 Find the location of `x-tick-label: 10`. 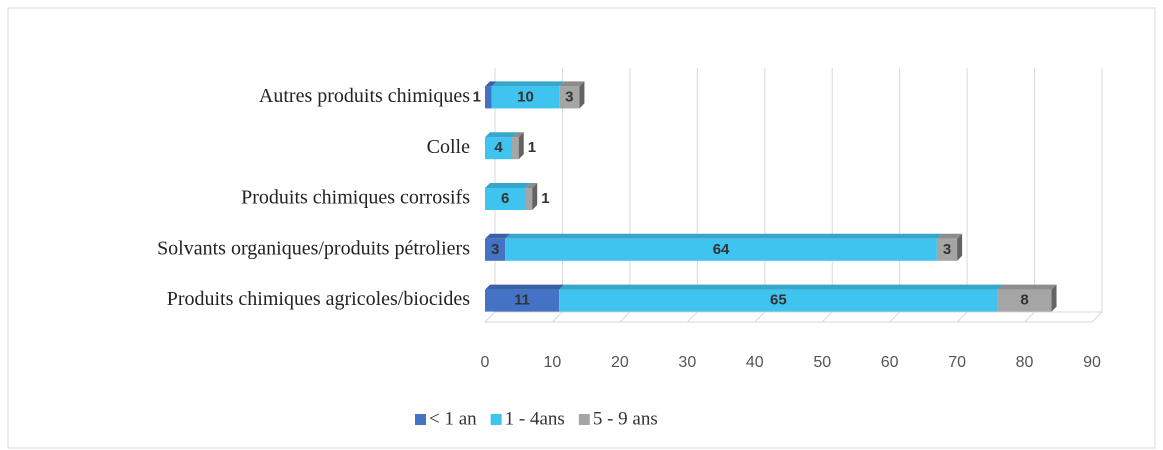

x-tick-label: 10 is located at coordinates (553, 362).